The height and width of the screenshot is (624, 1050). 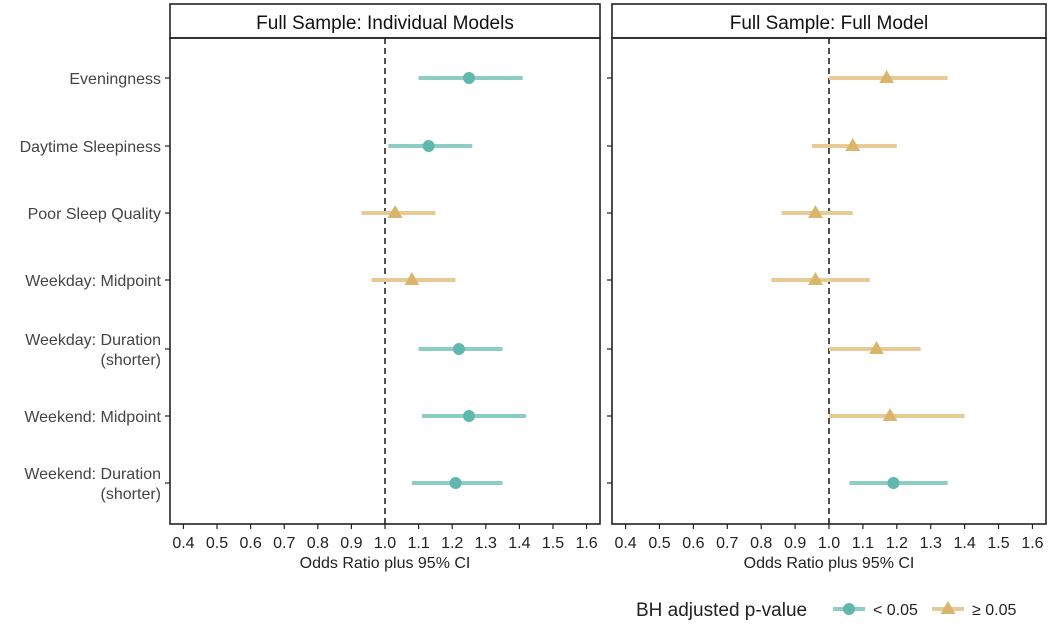 What do you see at coordinates (92, 474) in the screenshot?
I see `y-tick-label: Weekend: Duration` at bounding box center [92, 474].